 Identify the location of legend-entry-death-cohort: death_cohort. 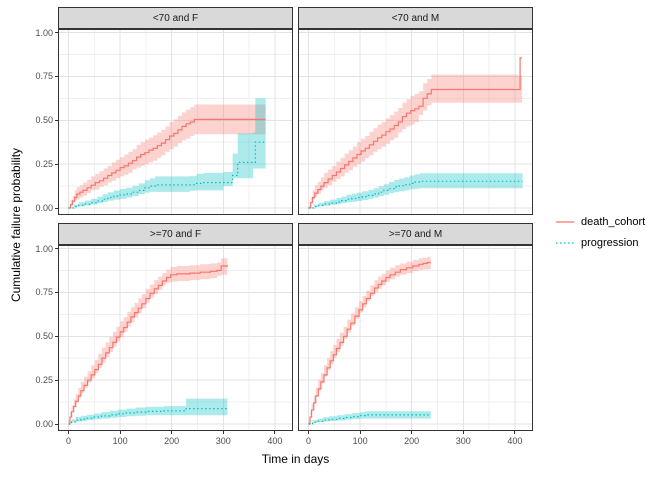
(600, 221).